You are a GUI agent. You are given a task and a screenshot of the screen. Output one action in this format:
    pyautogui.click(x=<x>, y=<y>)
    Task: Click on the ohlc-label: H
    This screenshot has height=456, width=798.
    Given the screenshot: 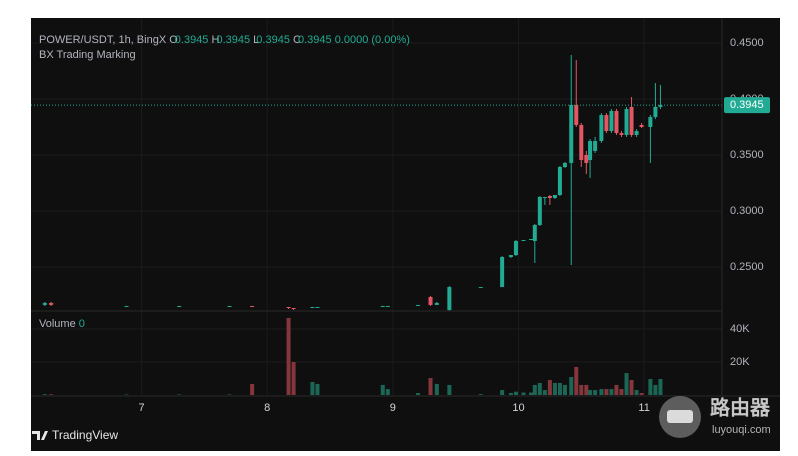 What is the action you would take?
    pyautogui.click(x=216, y=40)
    